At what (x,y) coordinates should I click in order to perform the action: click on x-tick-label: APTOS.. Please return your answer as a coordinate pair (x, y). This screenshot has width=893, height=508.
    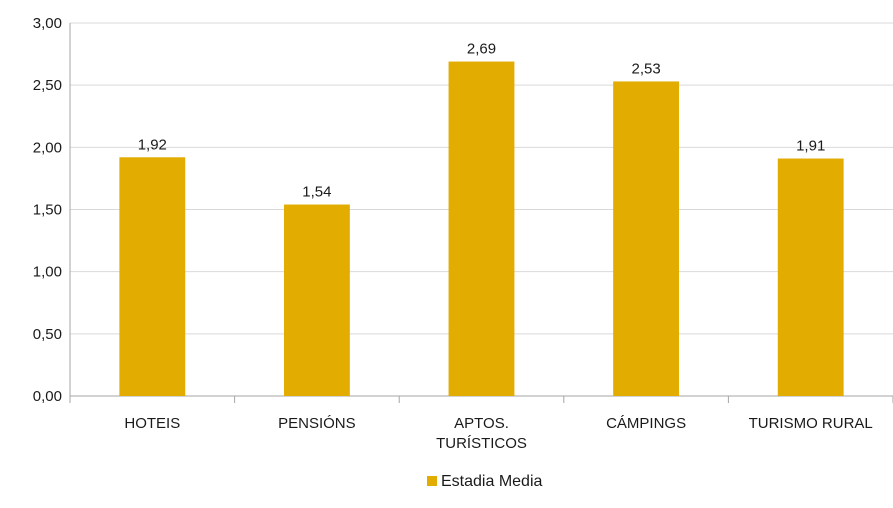
    Looking at the image, I should click on (481, 423).